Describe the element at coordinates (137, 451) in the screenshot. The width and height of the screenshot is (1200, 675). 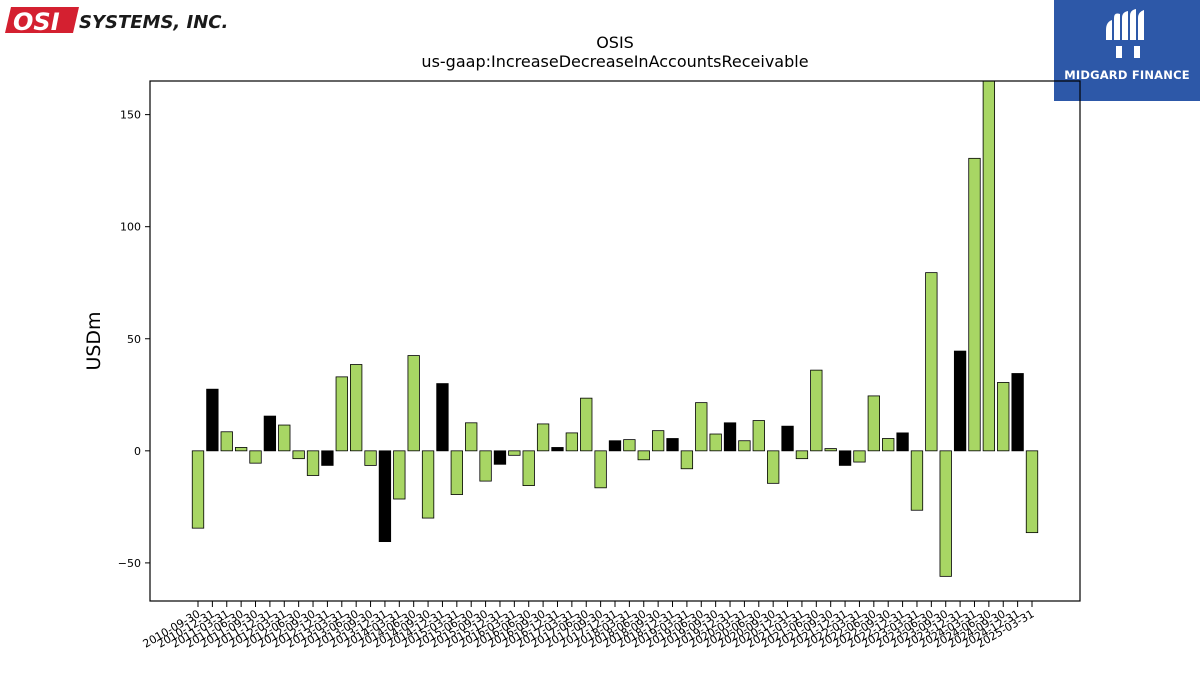
I see `y-tick-label: 0` at that location.